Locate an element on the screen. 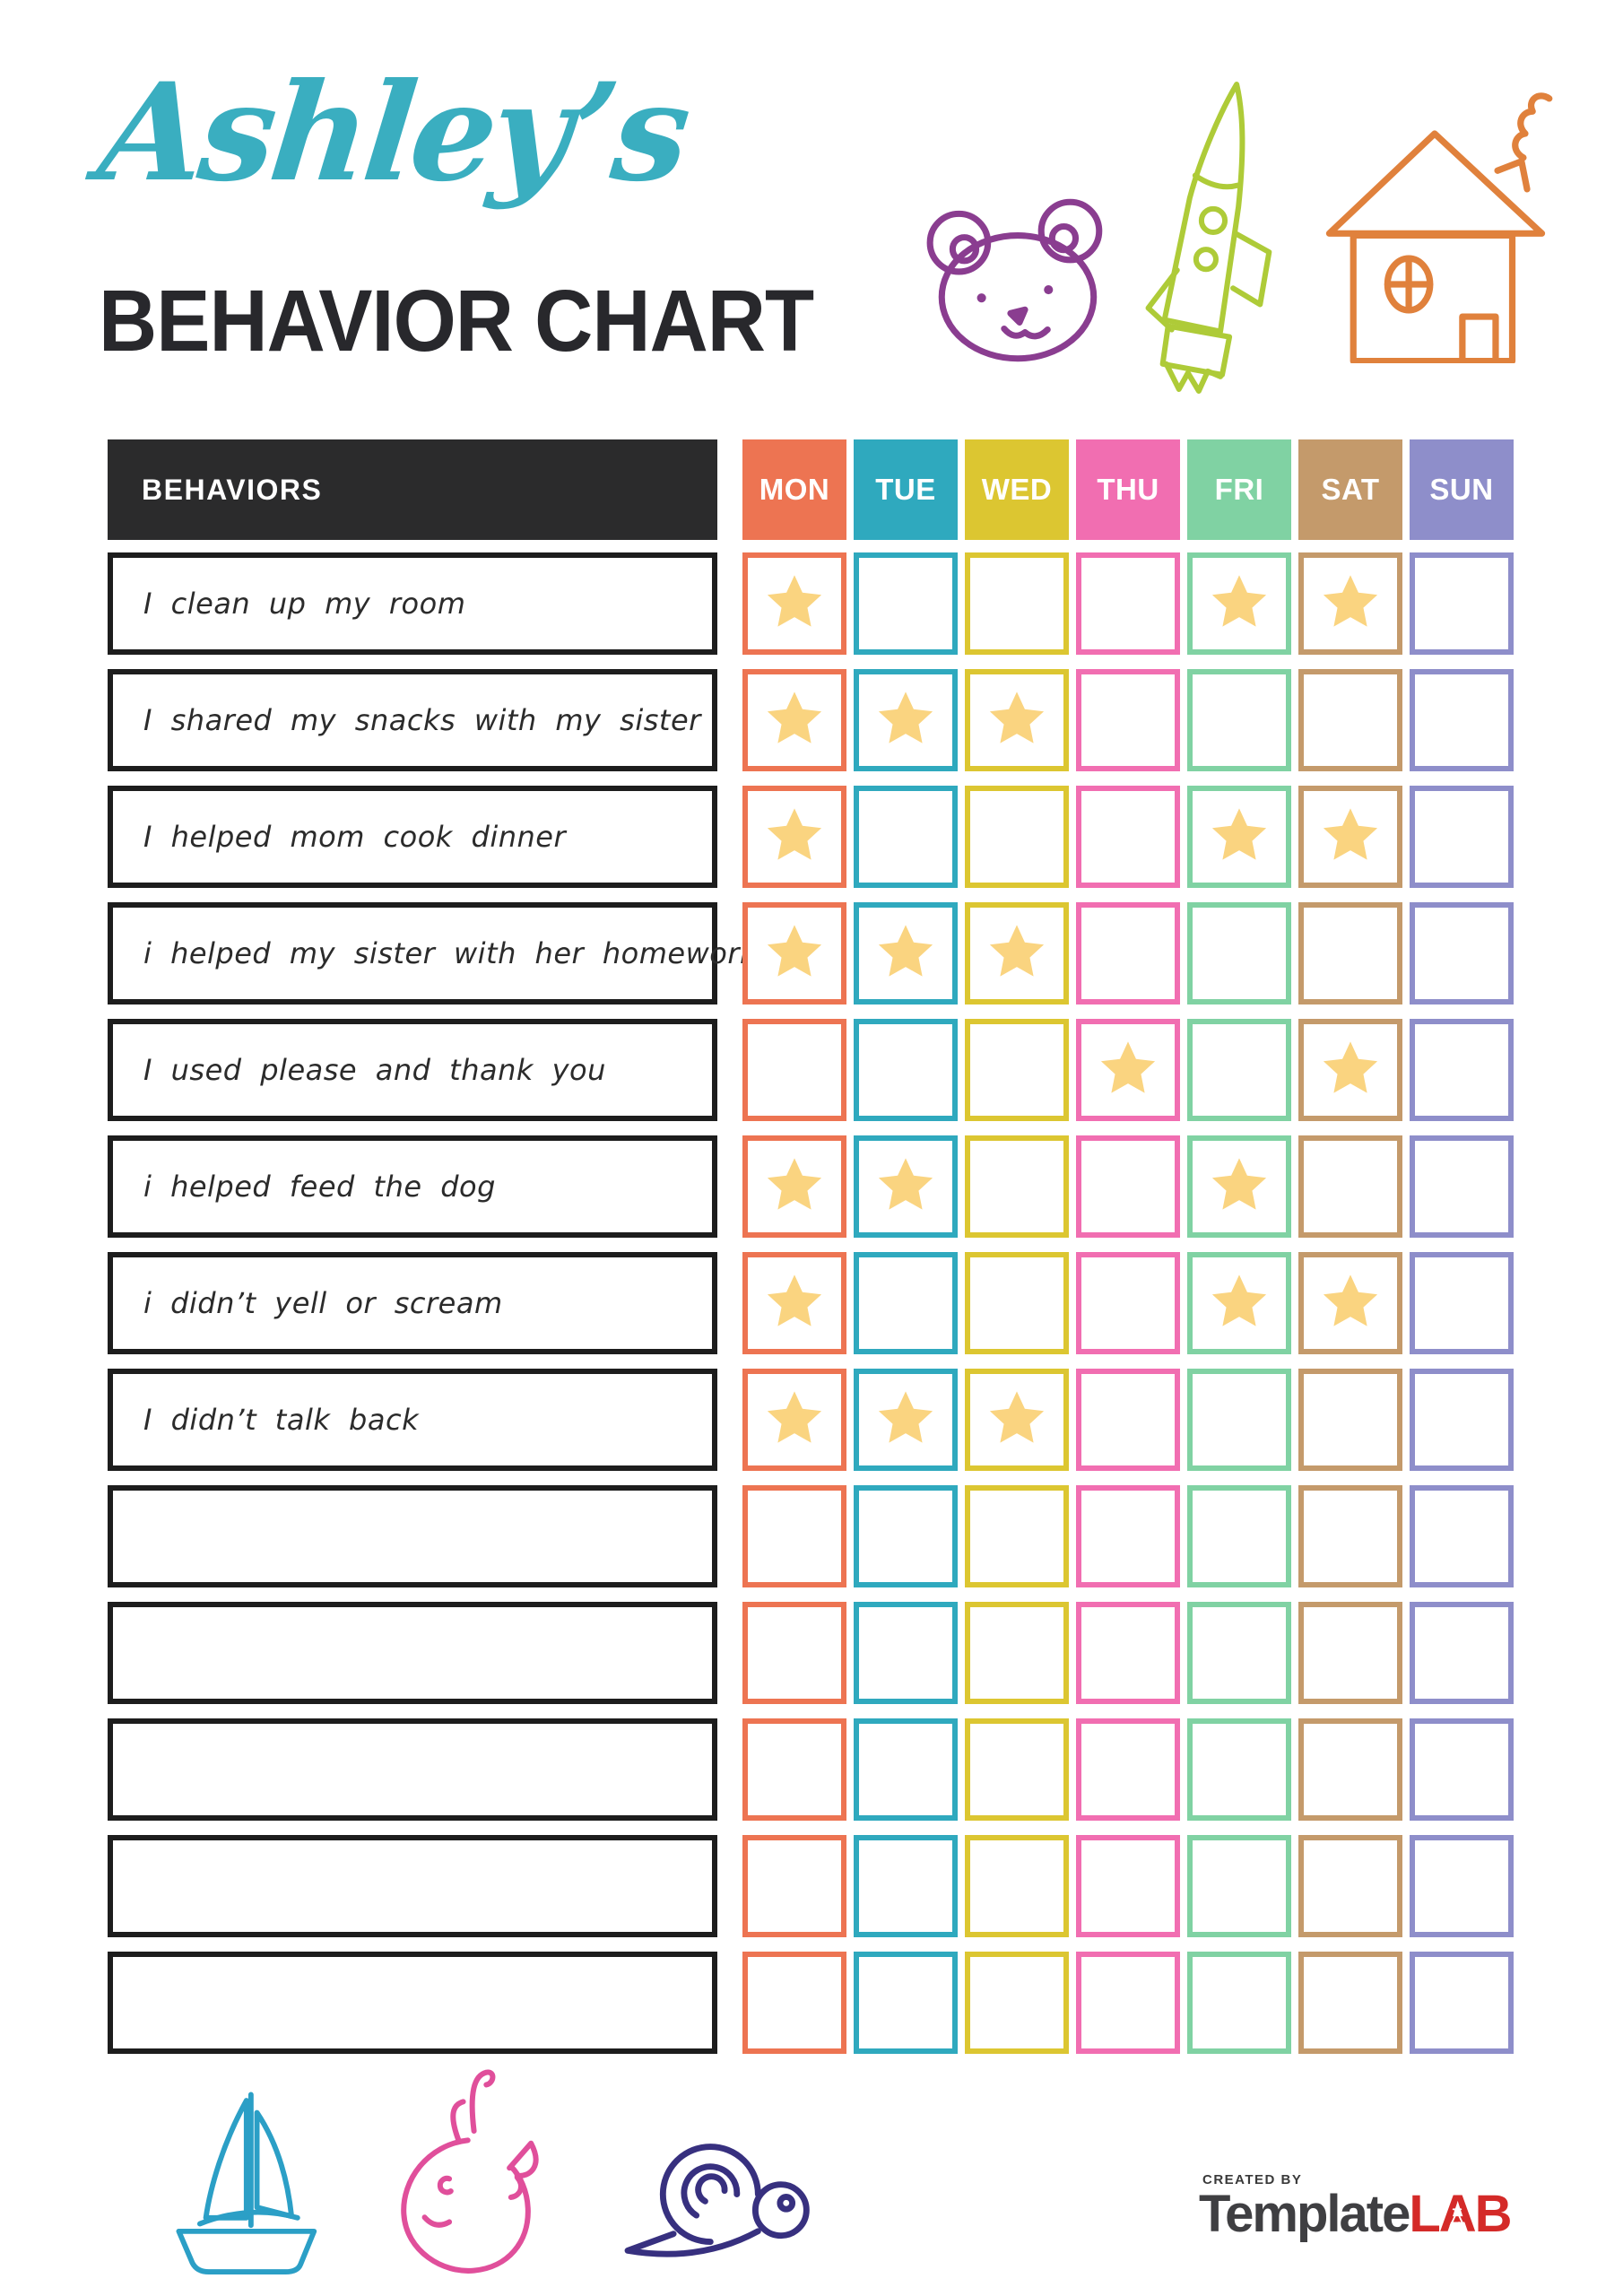 This screenshot has width=1623, height=2296. star-cell-mon-row12 is located at coordinates (794, 1886).